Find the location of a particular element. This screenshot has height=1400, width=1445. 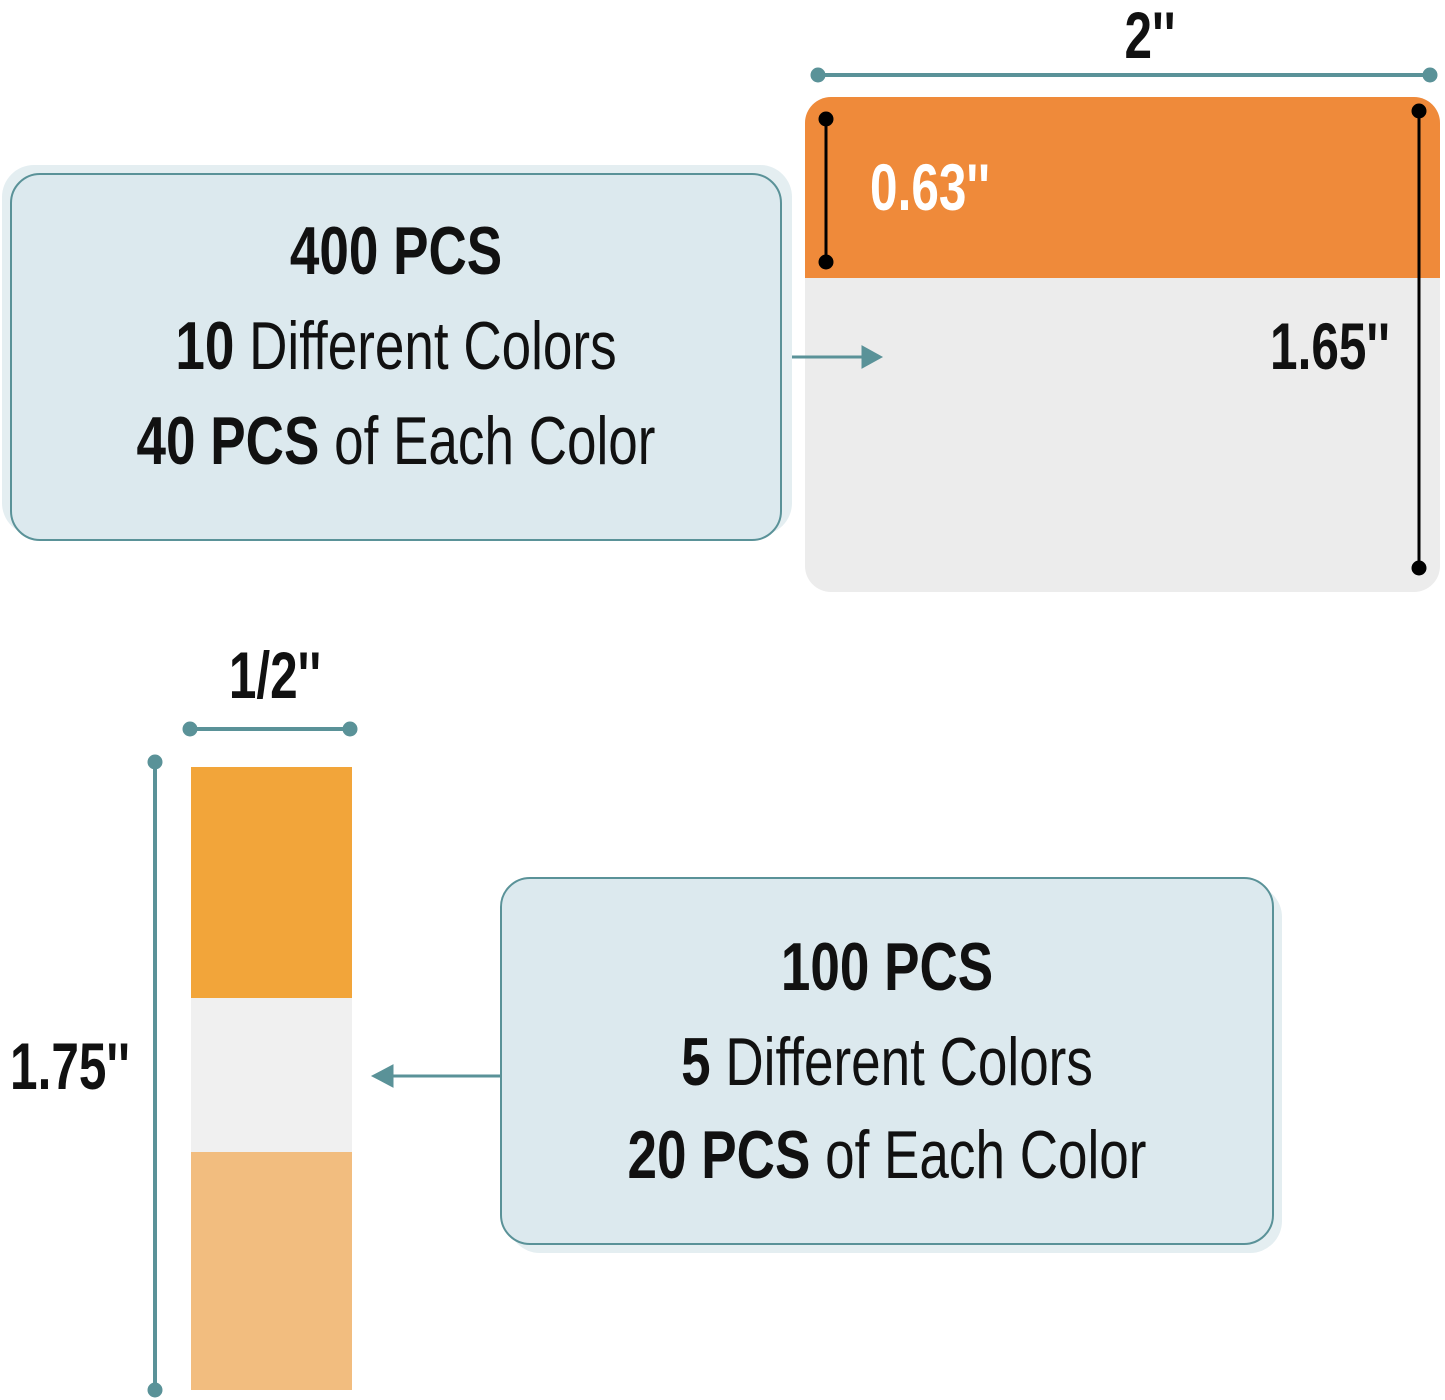

arrow-left-icon is located at coordinates (435, 1076).